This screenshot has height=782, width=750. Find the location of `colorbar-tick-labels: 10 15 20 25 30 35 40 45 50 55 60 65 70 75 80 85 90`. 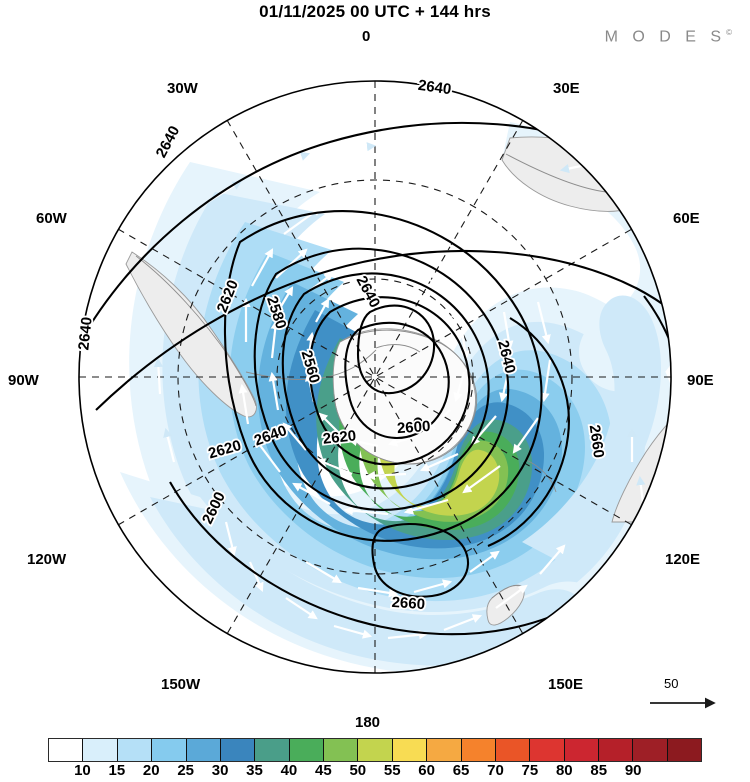

colorbar-tick-labels: 10 15 20 25 30 35 40 45 50 55 60 65 70 75 80 85 90 is located at coordinates (375, 772).